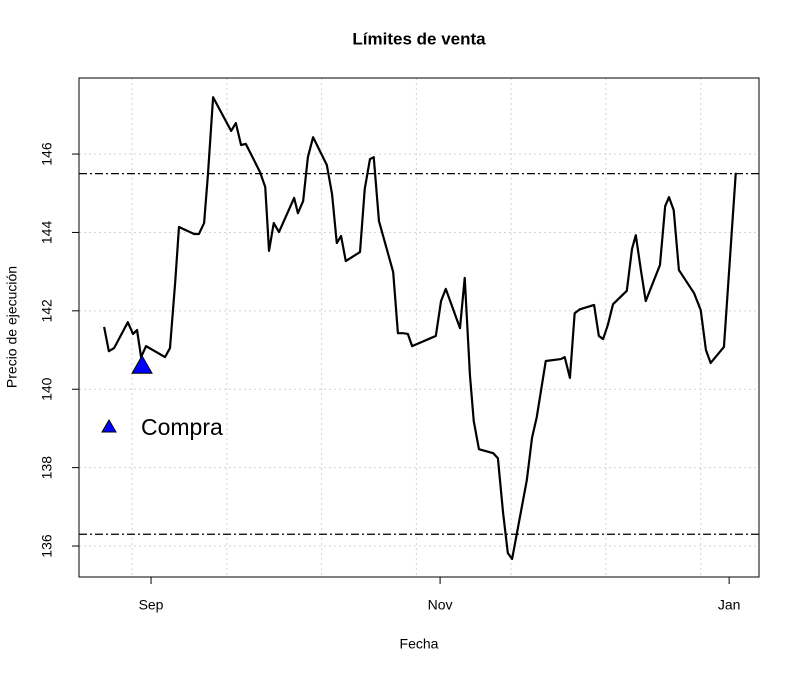 Image resolution: width=800 pixels, height=681 pixels. I want to click on x-tick-label: Nov, so click(440, 605).